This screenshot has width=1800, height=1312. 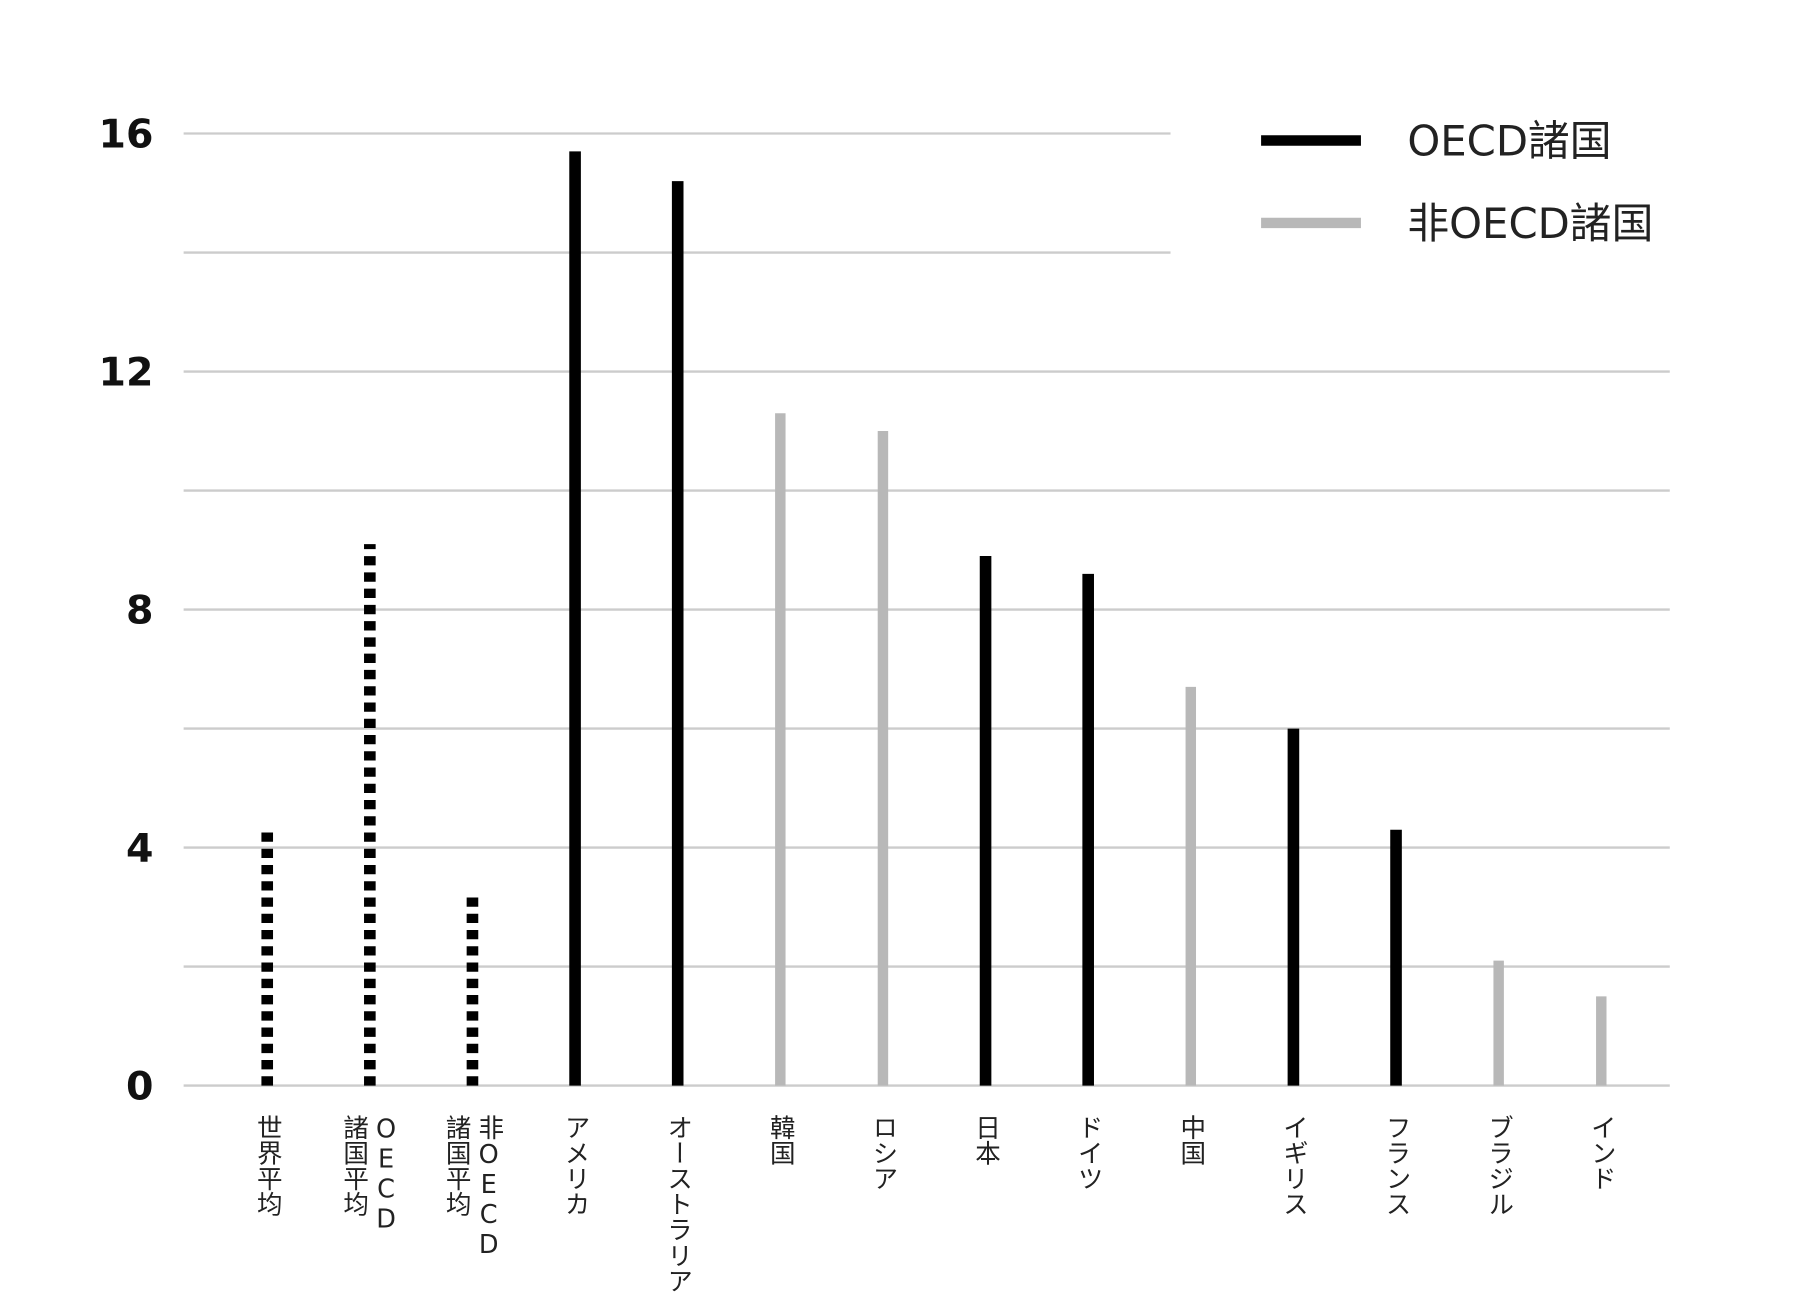 I want to click on y-tick-label: 4, so click(x=139, y=849).